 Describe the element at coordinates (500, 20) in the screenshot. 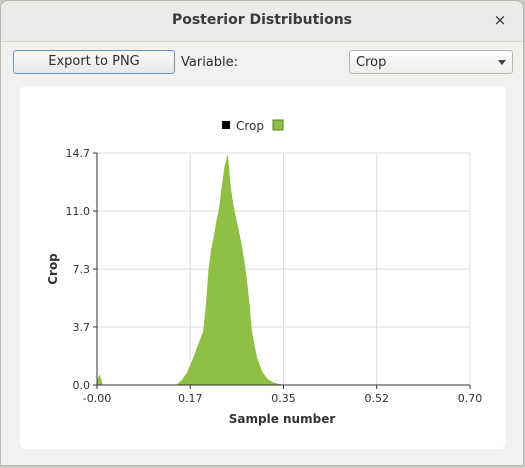

I see `close-icon: ×` at that location.